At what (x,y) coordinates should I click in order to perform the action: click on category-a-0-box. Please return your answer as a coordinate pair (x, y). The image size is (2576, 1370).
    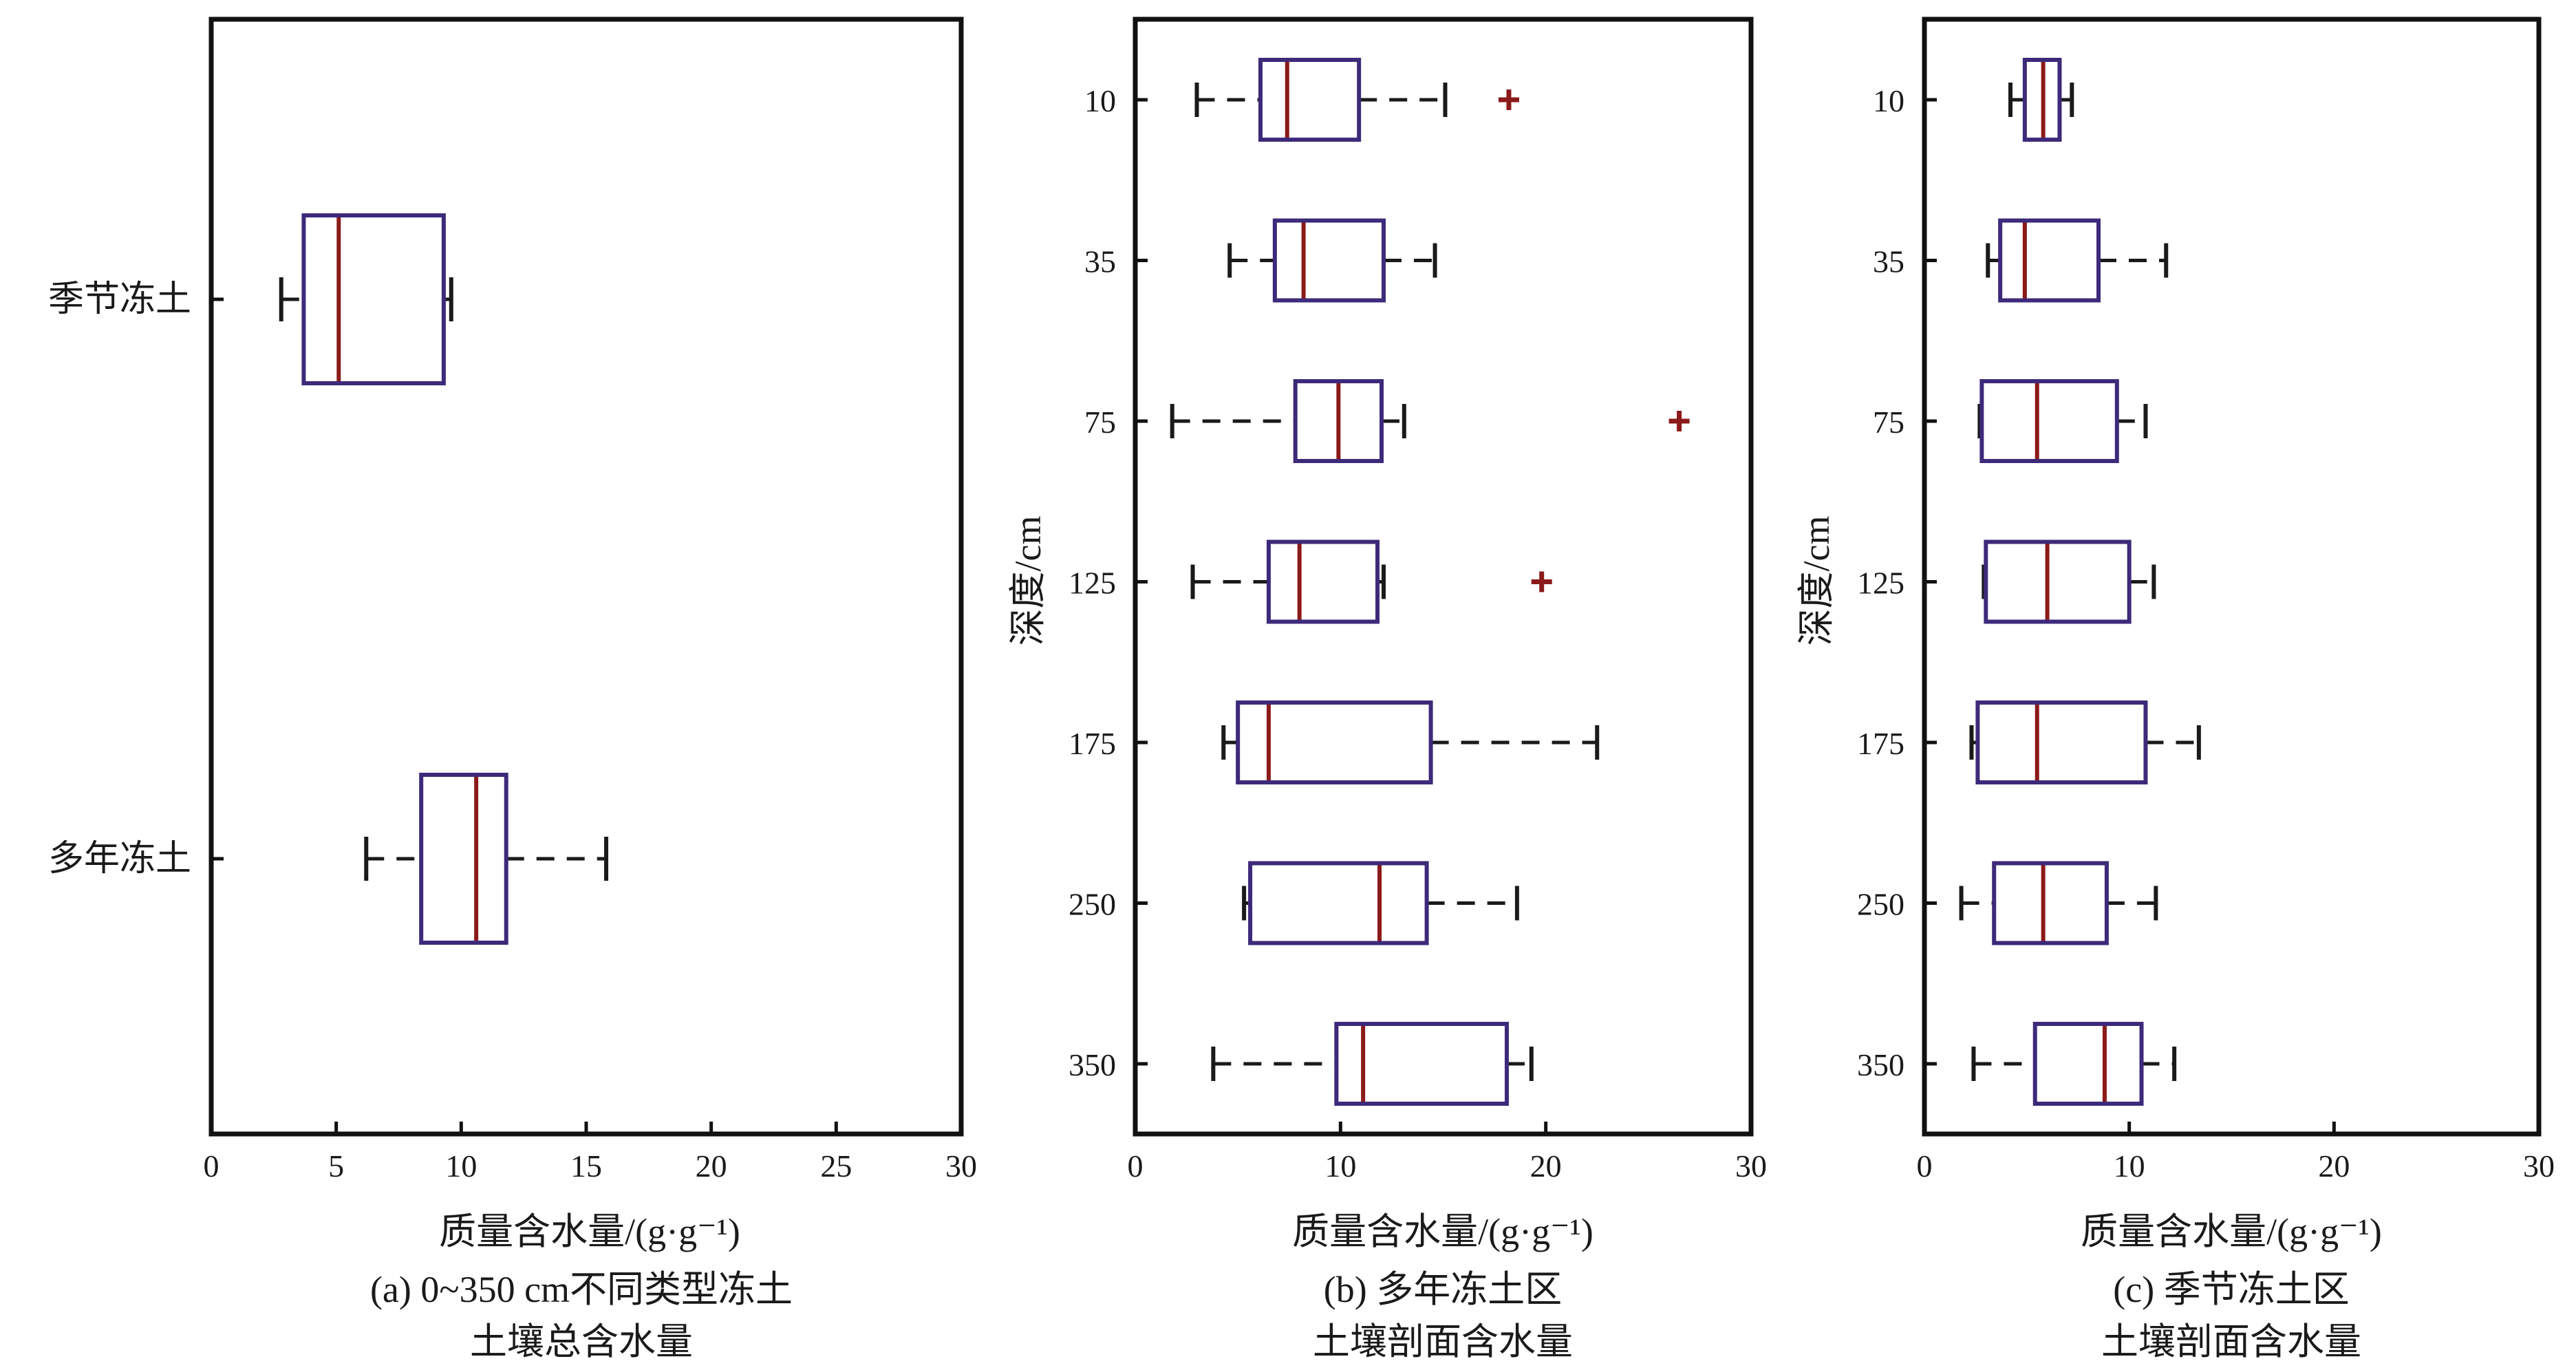
    Looking at the image, I should click on (374, 299).